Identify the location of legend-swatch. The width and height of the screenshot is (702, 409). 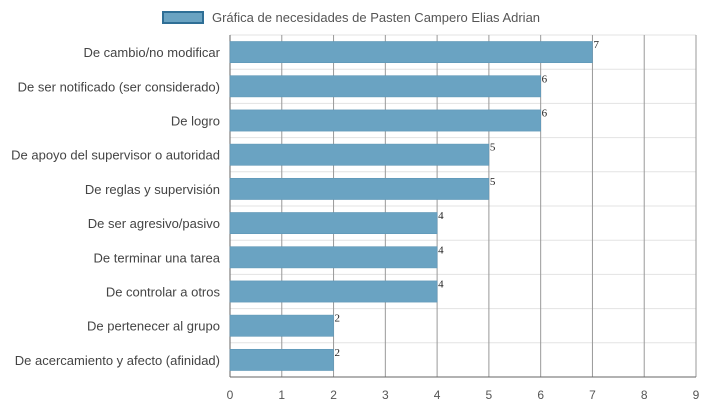
(182, 17).